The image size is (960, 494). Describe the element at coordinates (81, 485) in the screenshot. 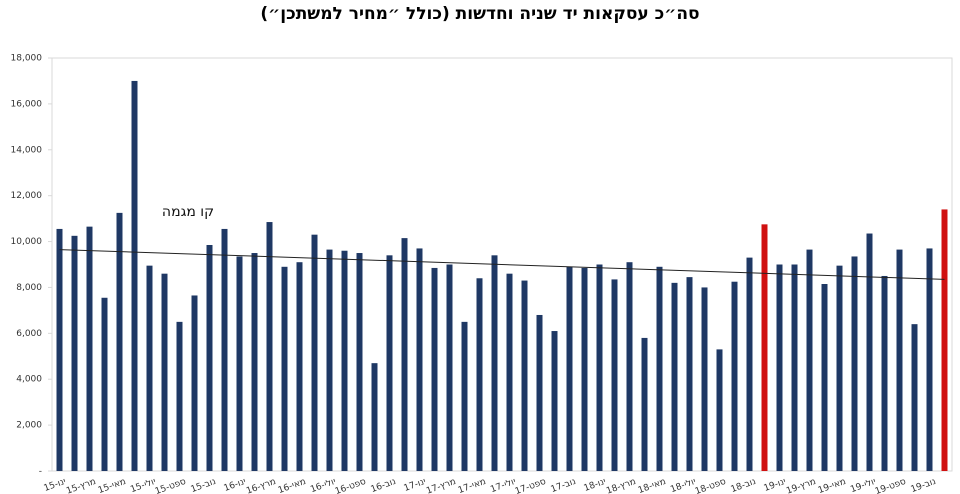

I see `x-tick-label: מרץ-15` at that location.